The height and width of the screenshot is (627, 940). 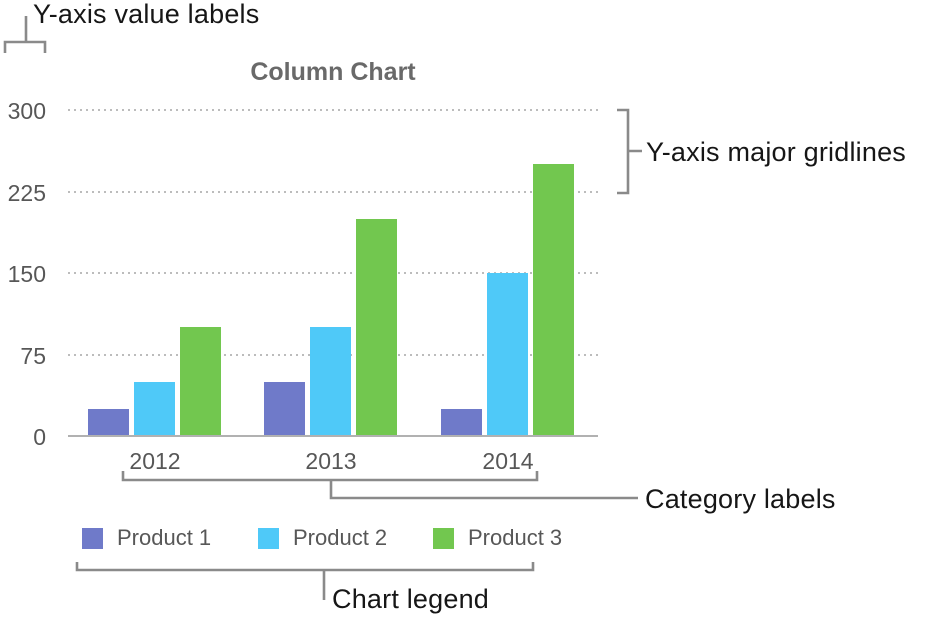 I want to click on legend-item-3: Product 3, so click(x=498, y=537).